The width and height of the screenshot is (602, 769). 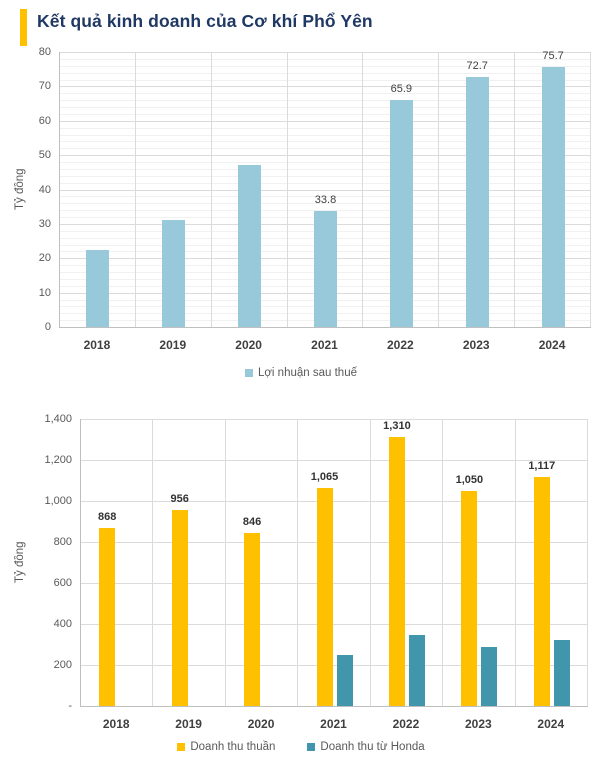 What do you see at coordinates (20, 562) in the screenshot?
I see `y-axis-title: Tỷ đồng` at bounding box center [20, 562].